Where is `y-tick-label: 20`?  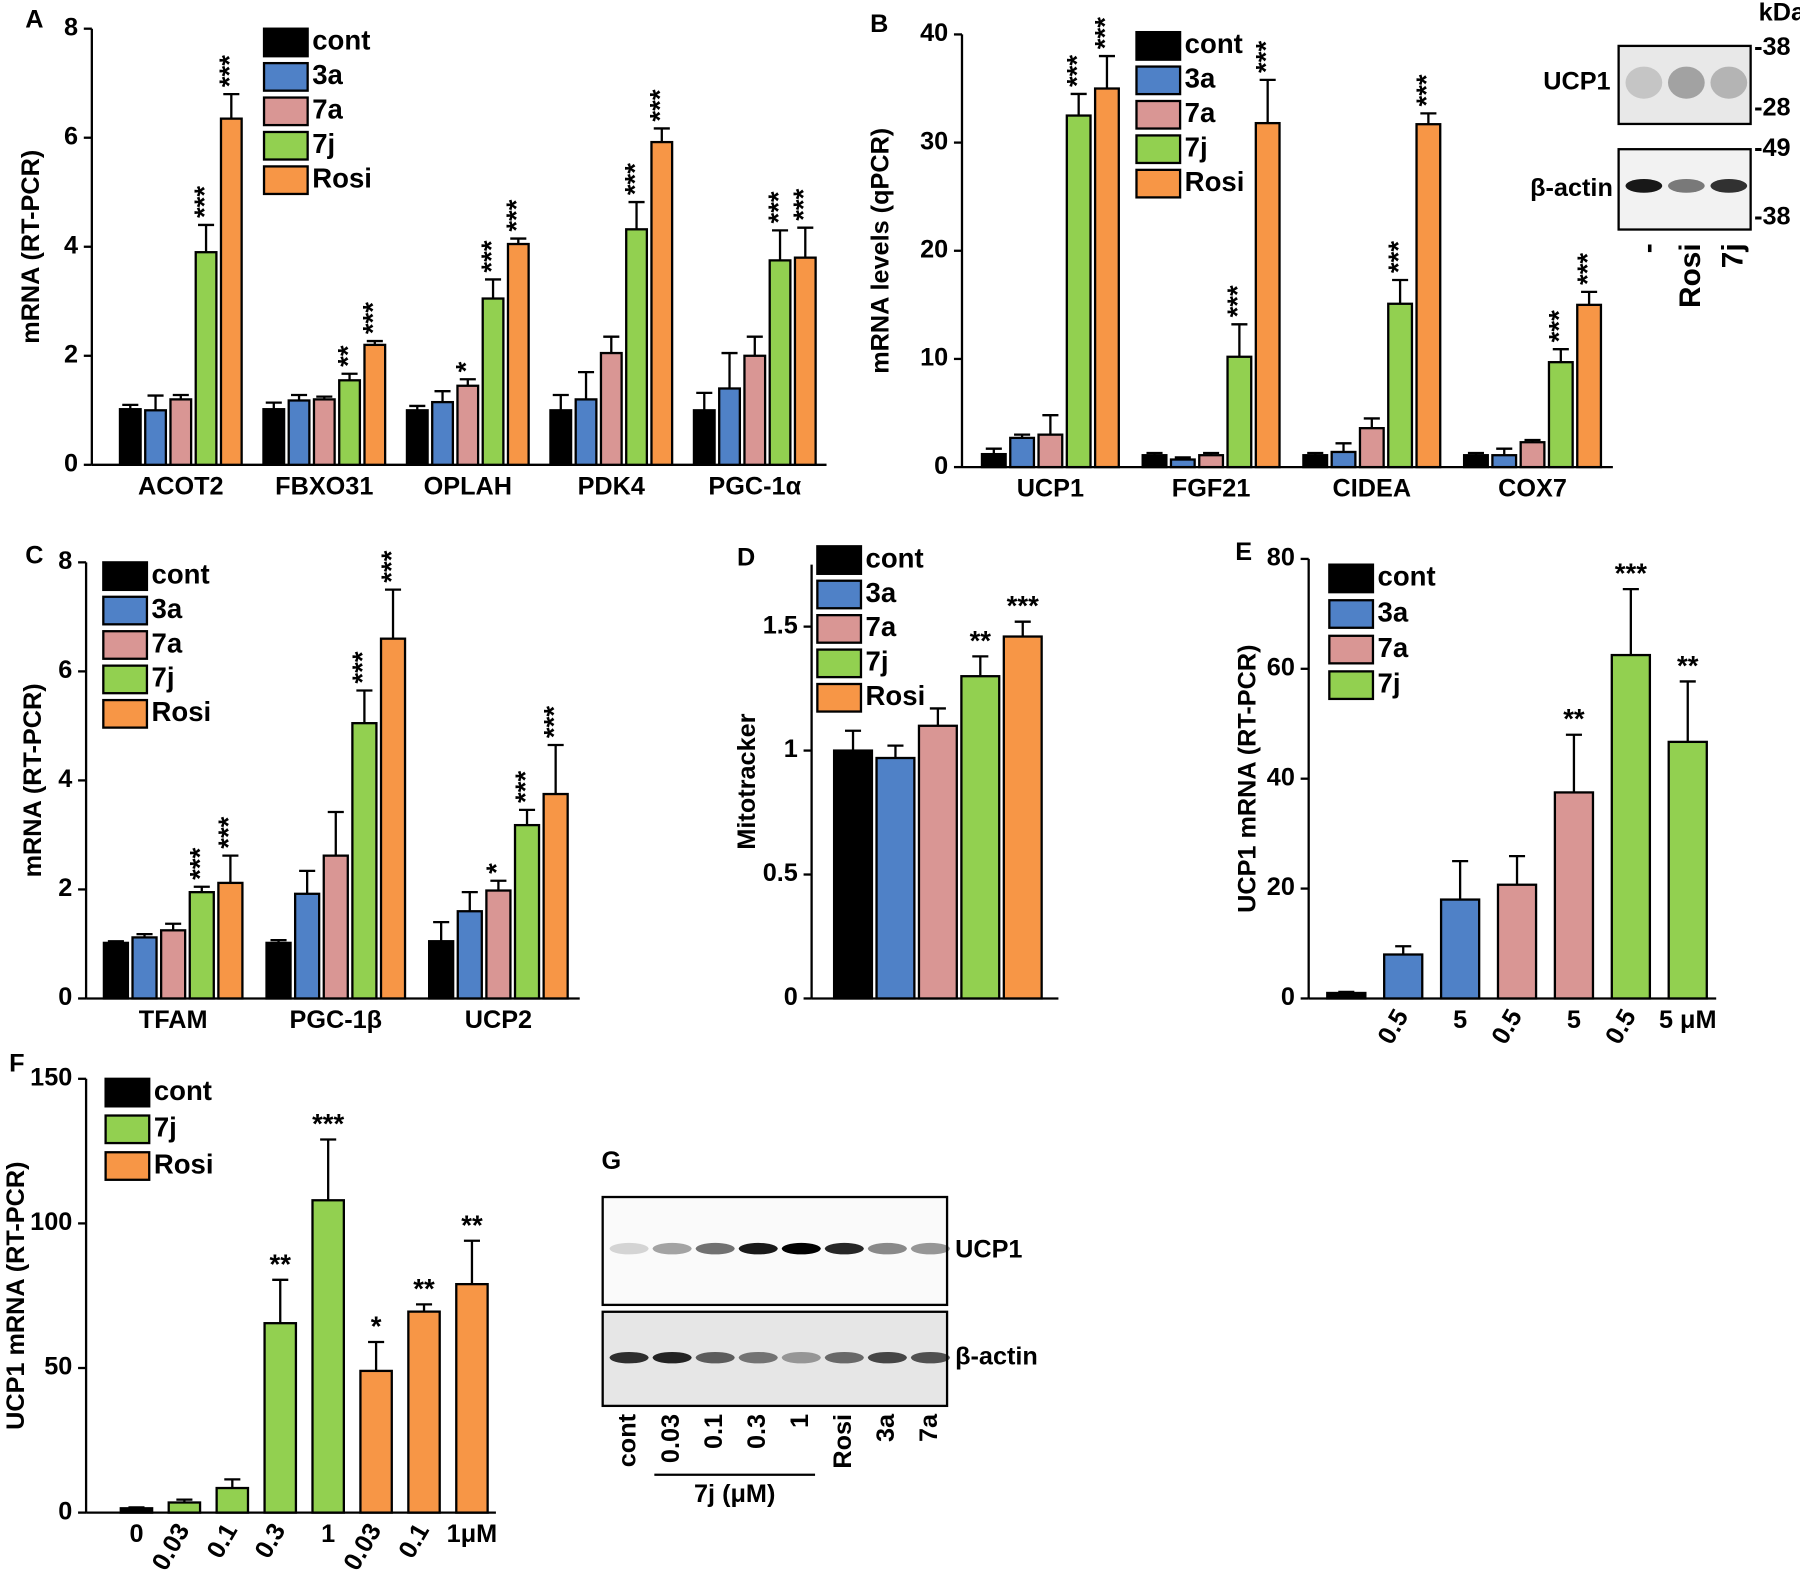
y-tick-label: 20 is located at coordinates (1281, 887).